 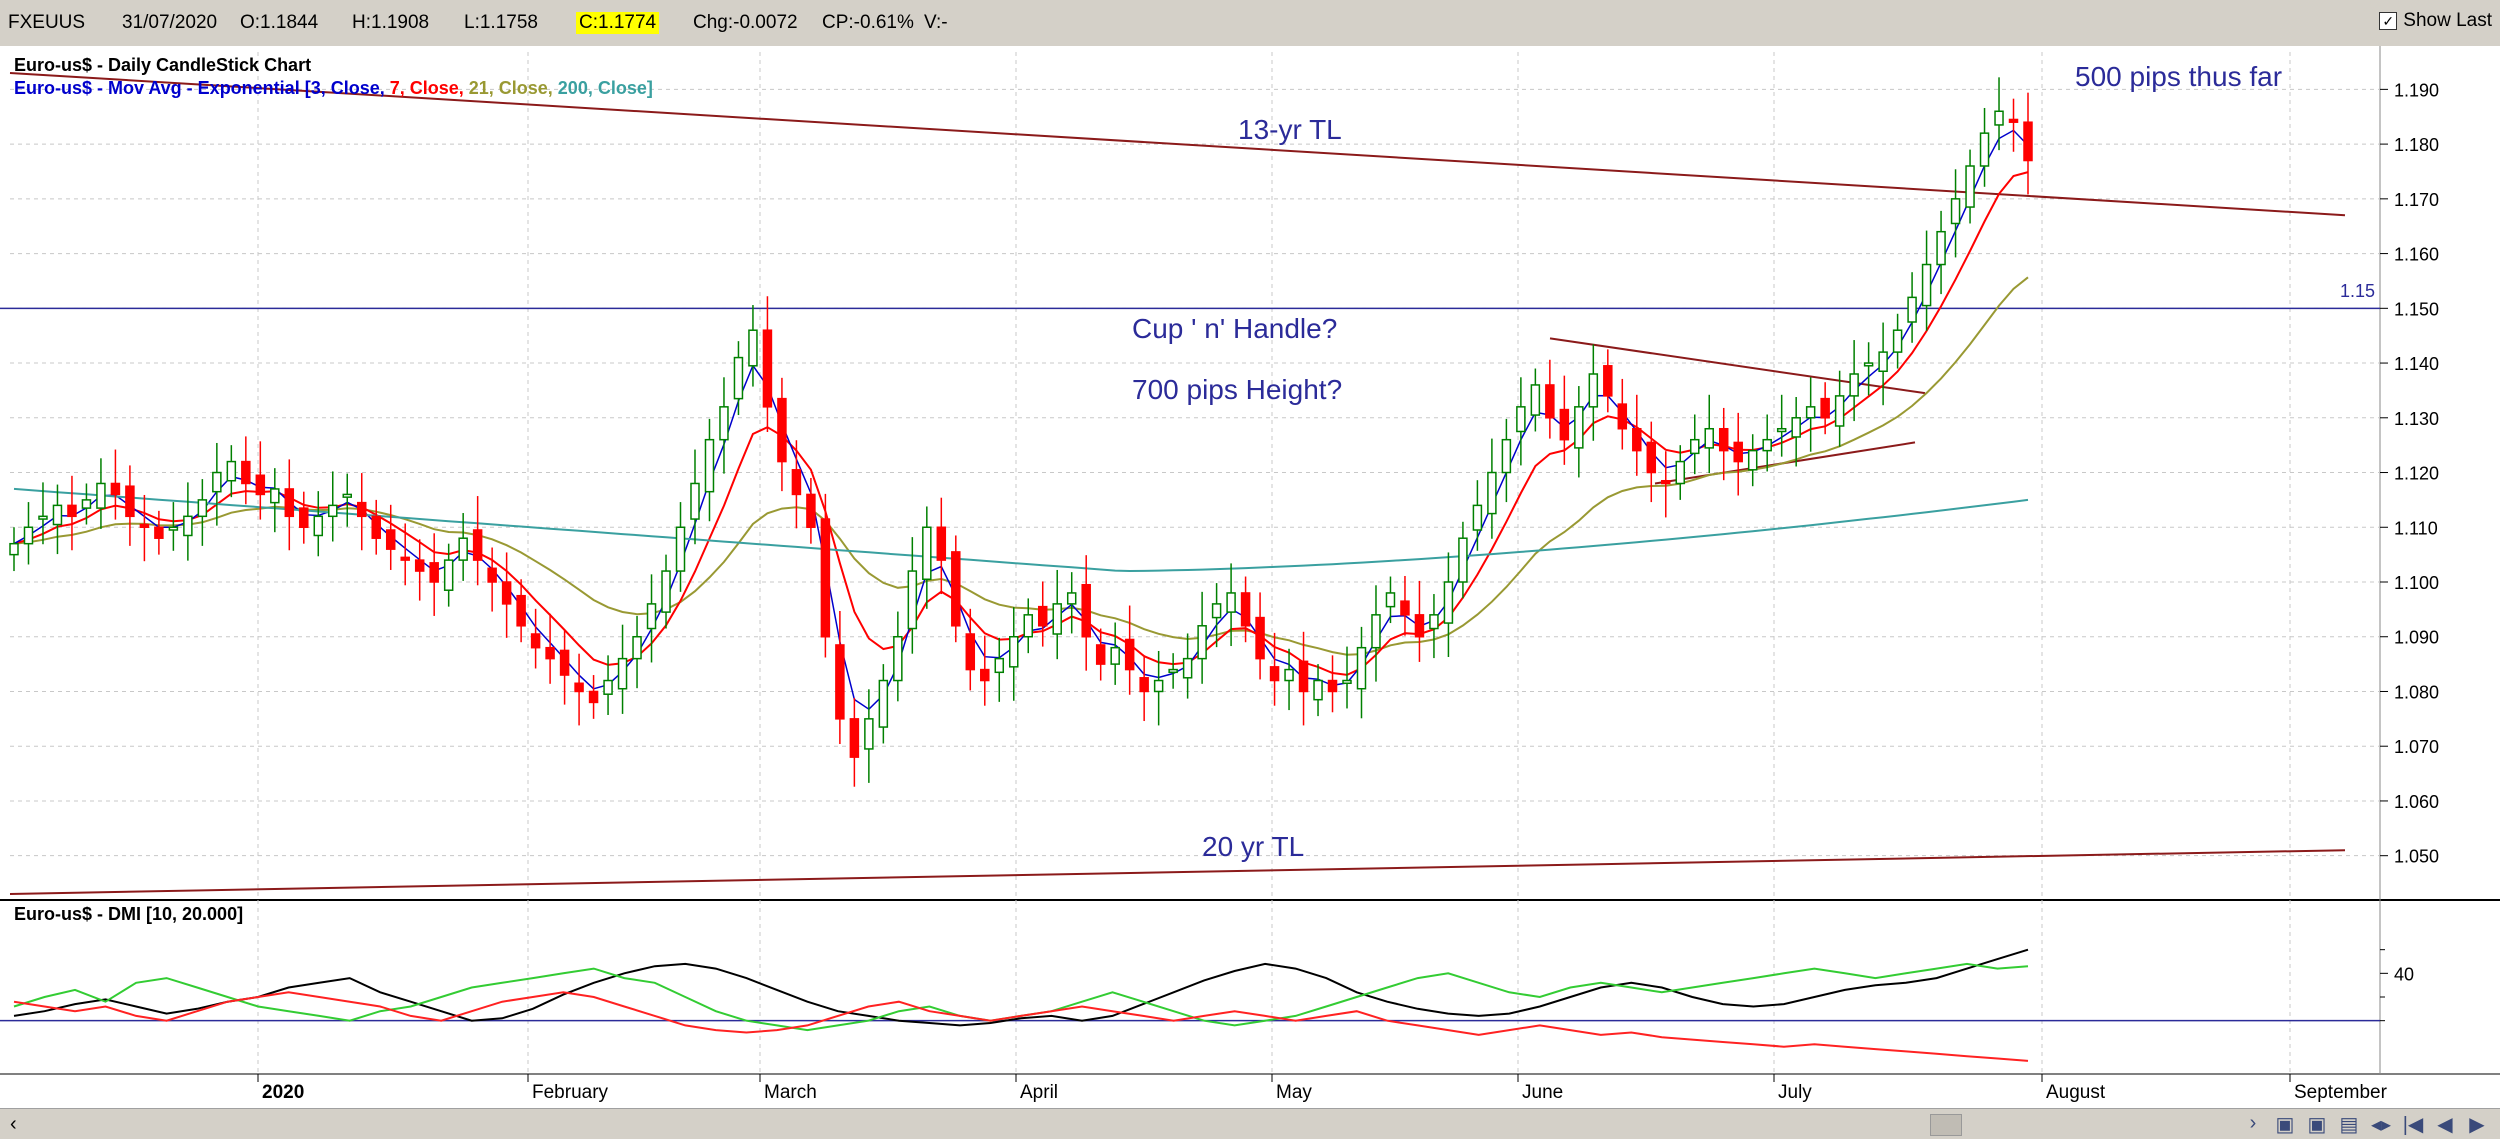 What do you see at coordinates (170, 22) in the screenshot?
I see `date-label: 31/07/2020` at bounding box center [170, 22].